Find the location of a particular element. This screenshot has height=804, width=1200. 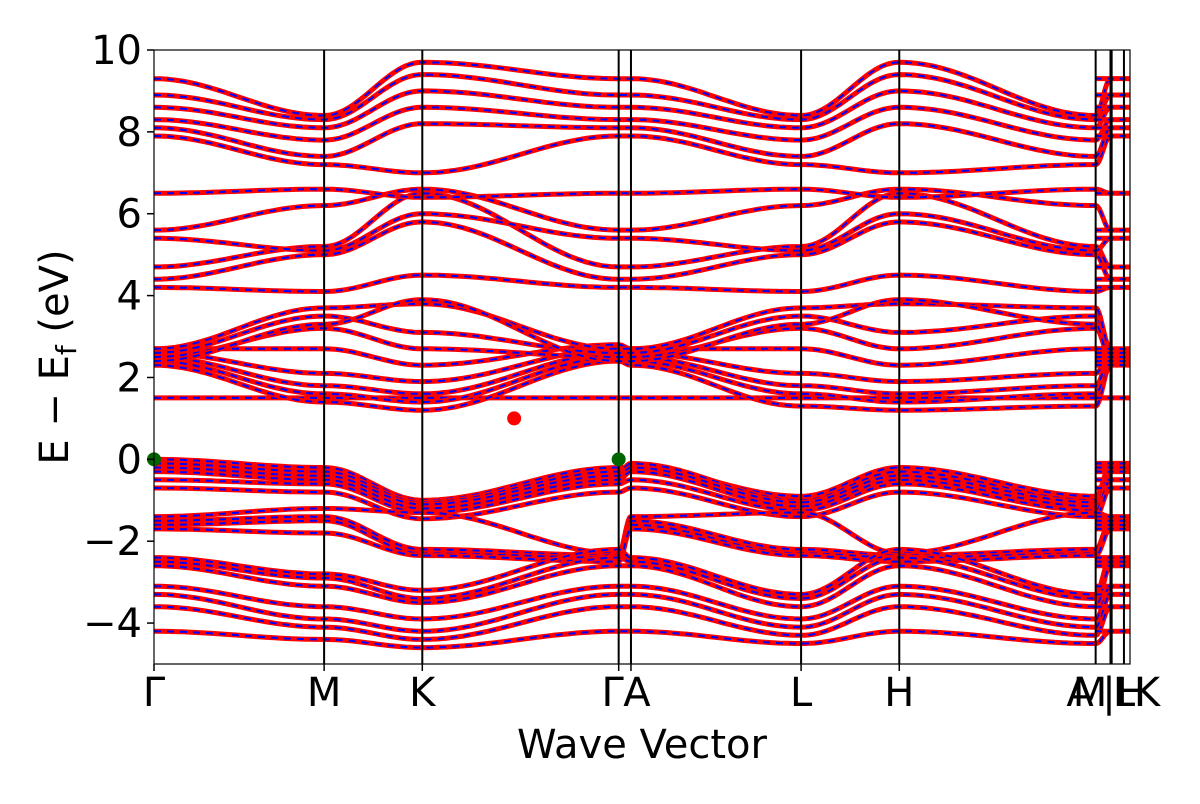

y-axis-ticks: −4 −2 0 2 4 6 8 10 is located at coordinates (118, 337).